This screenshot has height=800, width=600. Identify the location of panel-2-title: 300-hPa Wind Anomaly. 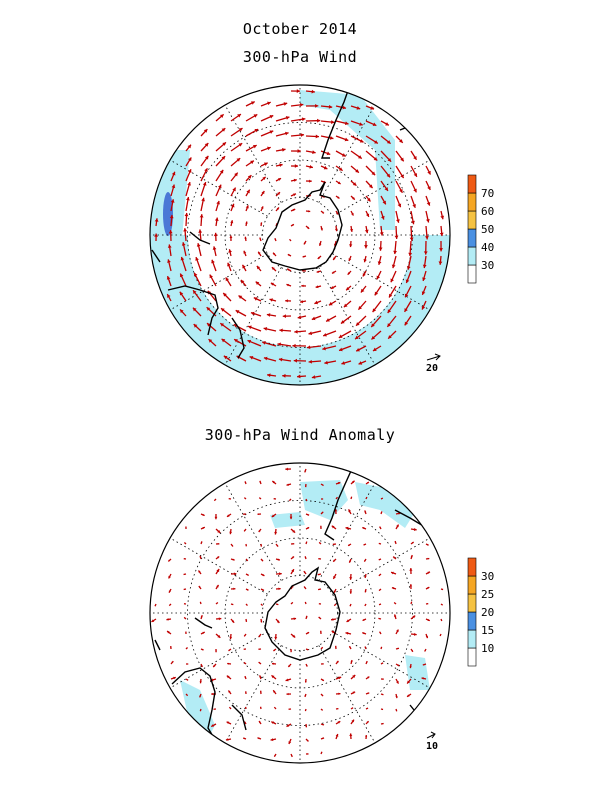
(300, 435).